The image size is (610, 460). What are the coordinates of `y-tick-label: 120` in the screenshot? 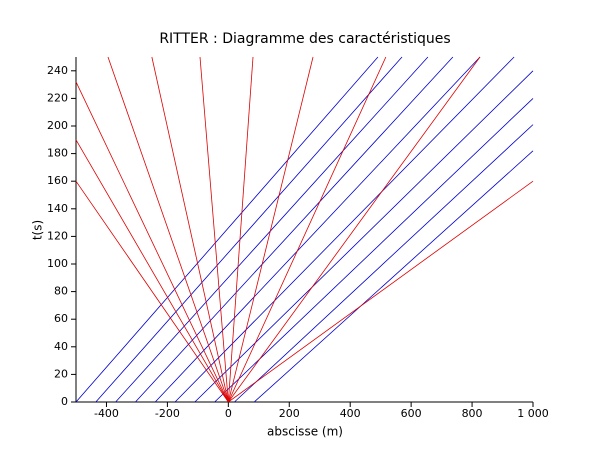 It's located at (57, 235).